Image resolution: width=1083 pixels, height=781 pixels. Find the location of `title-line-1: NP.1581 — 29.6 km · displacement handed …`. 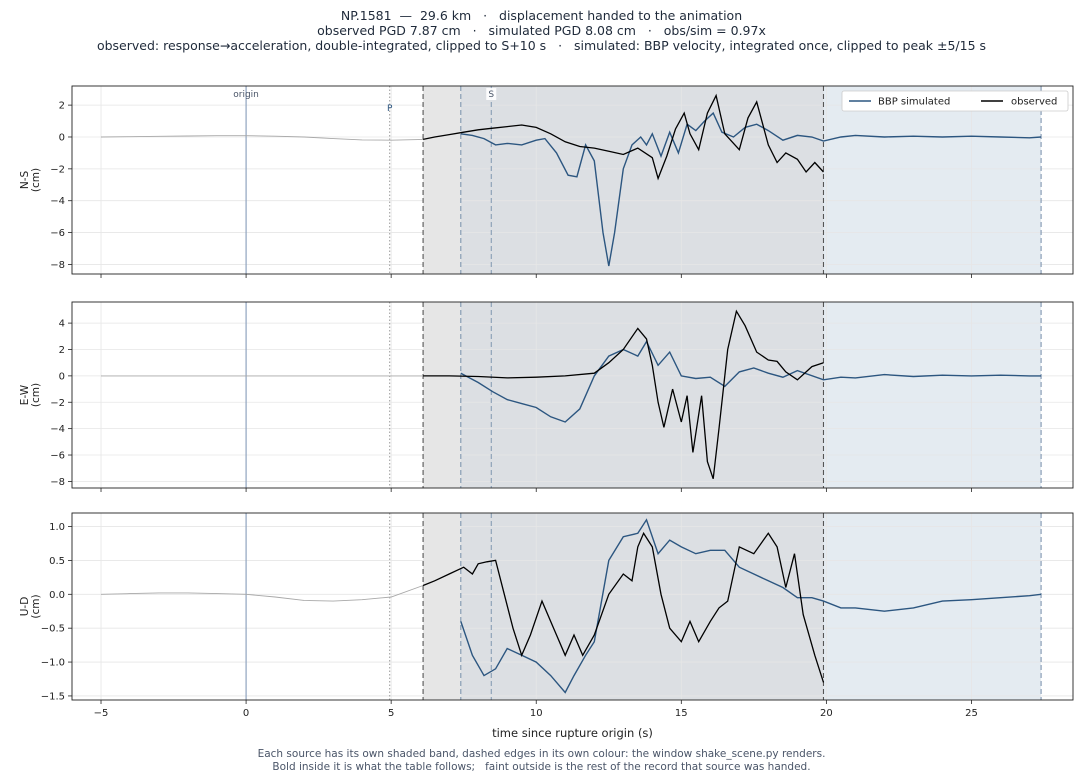

title-line-1: NP.1581 — 29.6 km · displacement handed … is located at coordinates (541, 15).